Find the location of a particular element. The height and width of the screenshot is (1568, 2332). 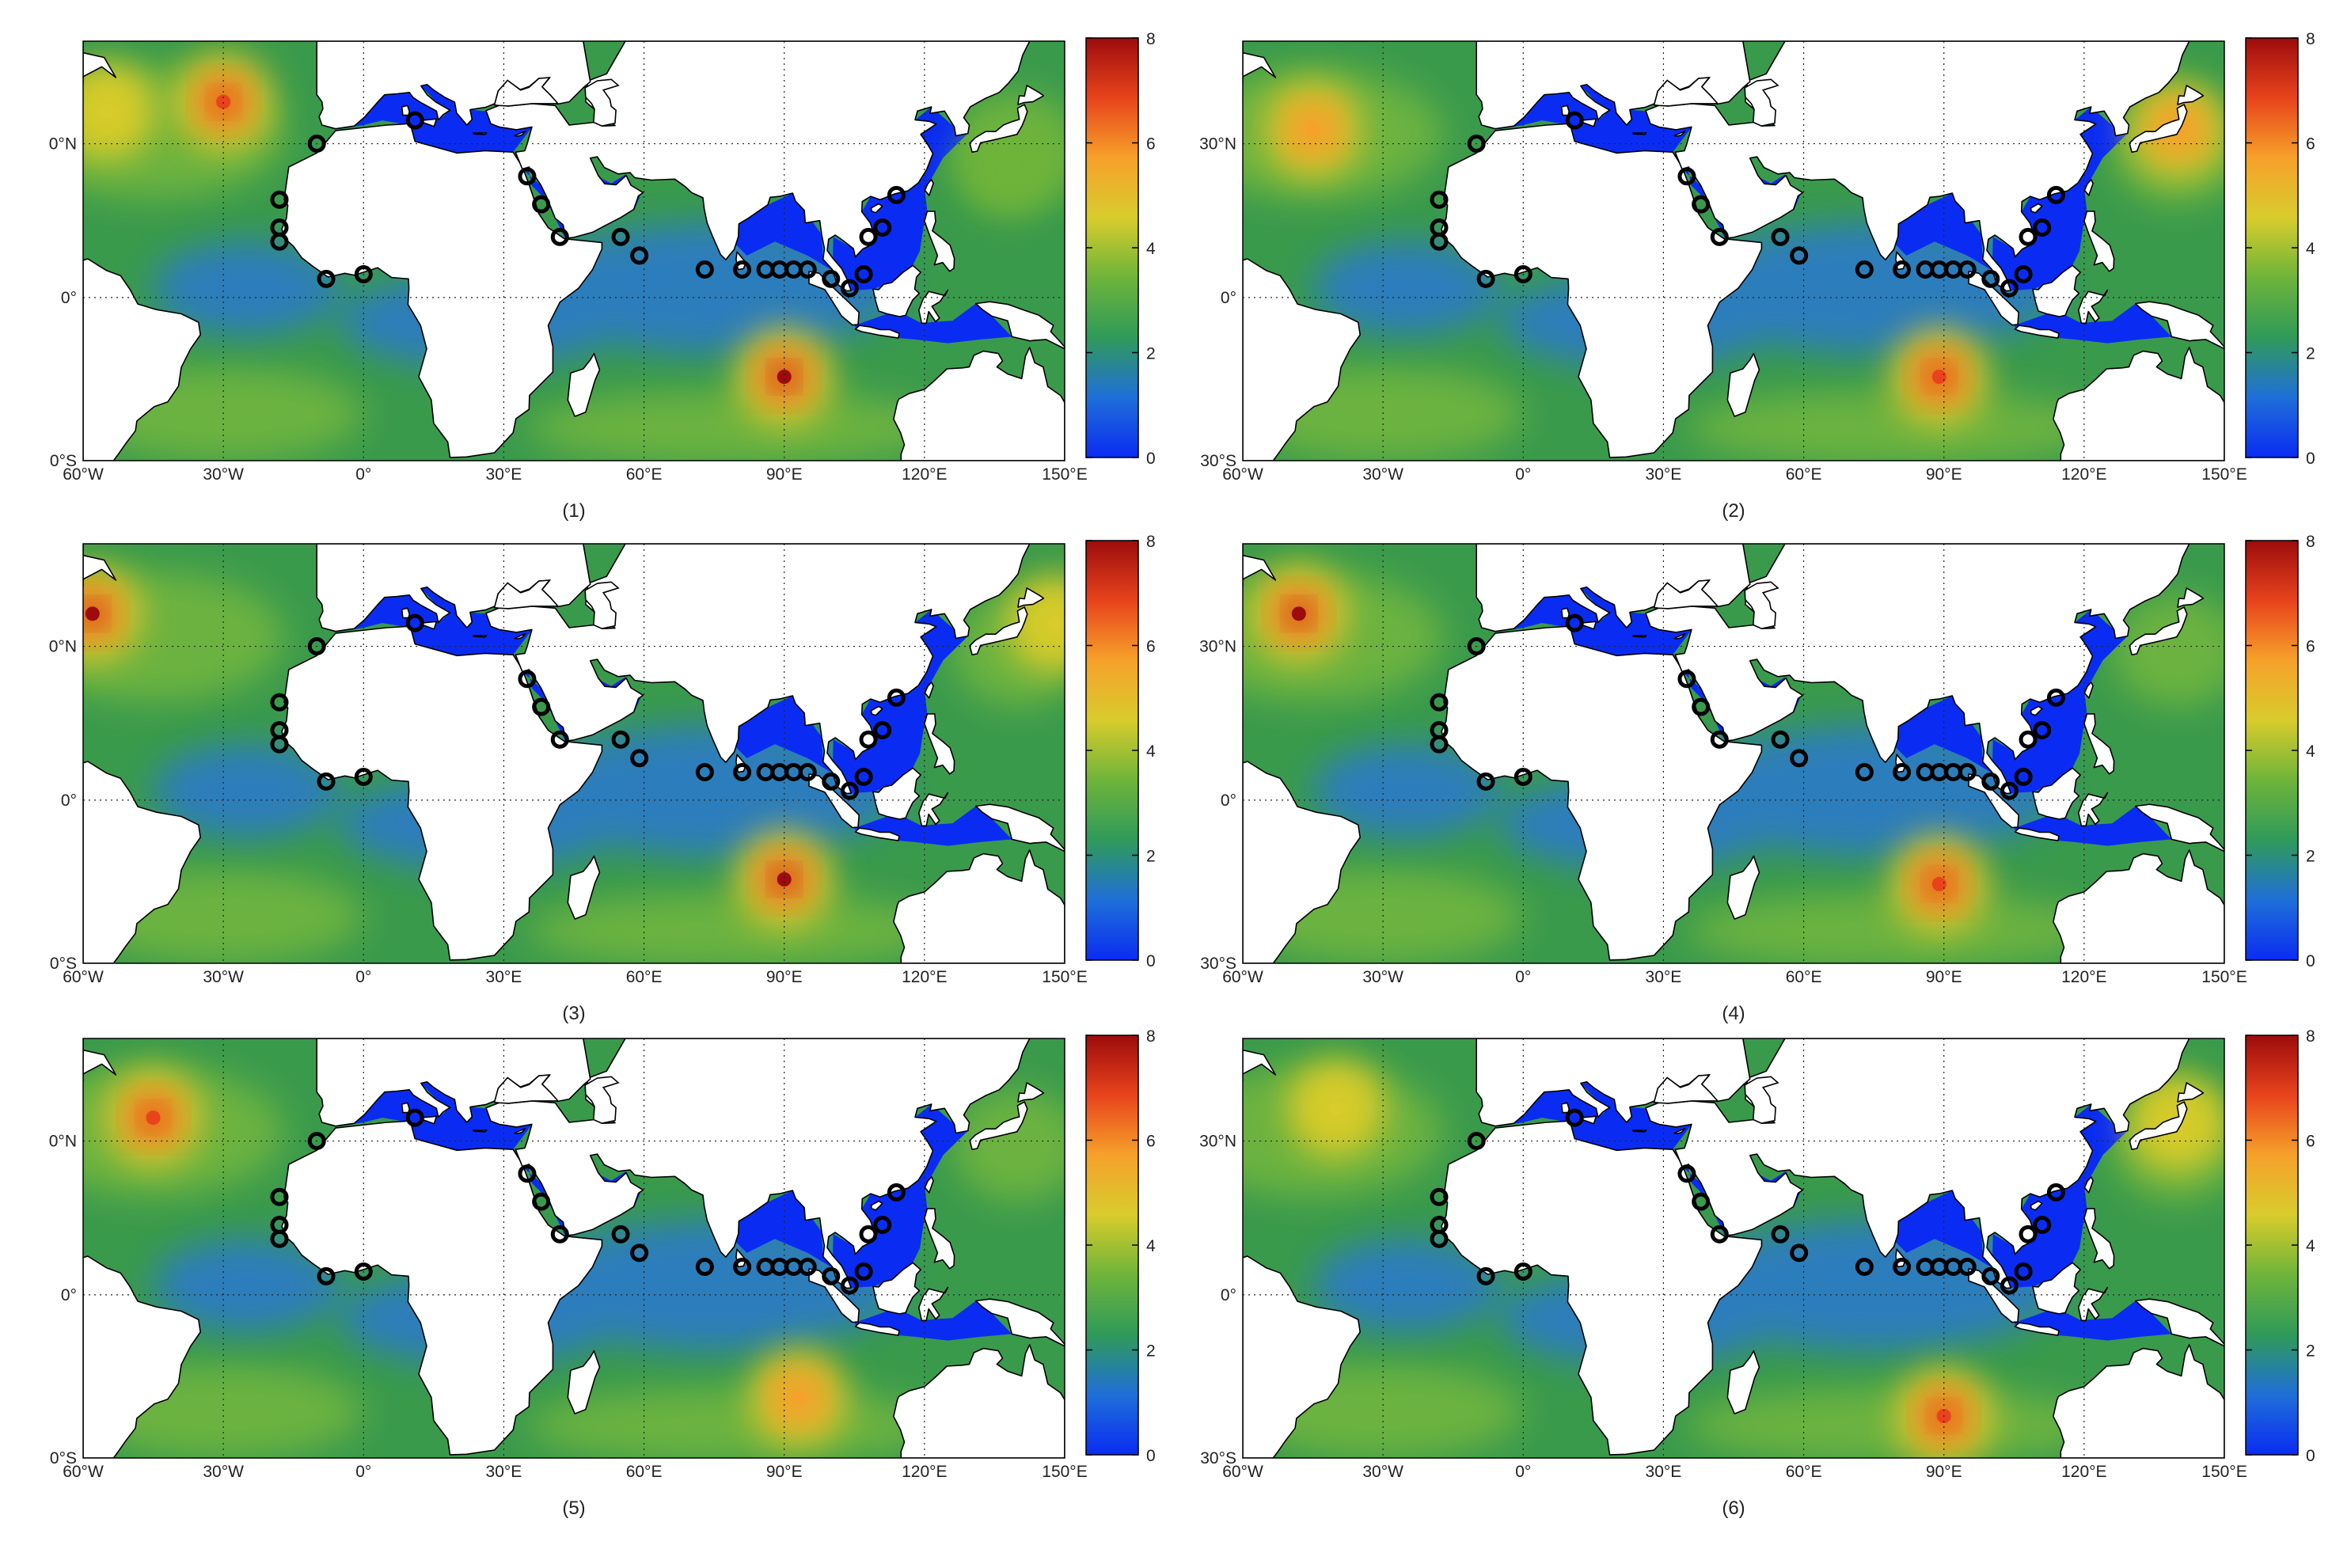

panel-label: (4) is located at coordinates (1733, 1013).